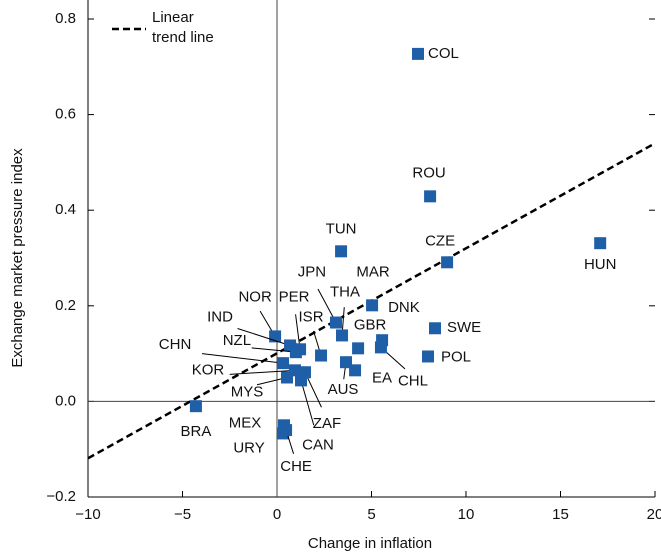 The width and height of the screenshot is (661, 555). Describe the element at coordinates (17, 258) in the screenshot. I see `y-axis-title: Exchange market pressure index` at that location.